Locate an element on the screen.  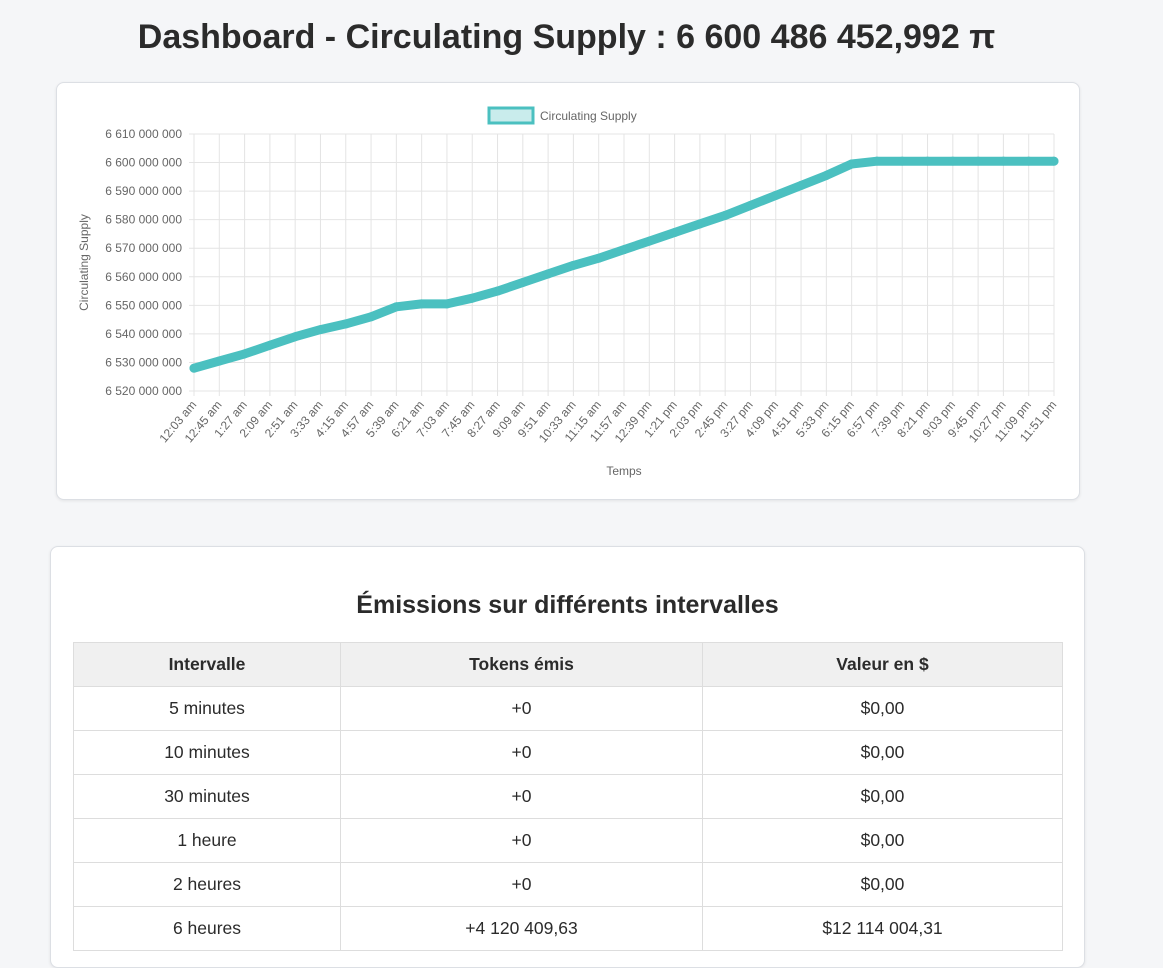
y-tick-label: 6 560 000 000 is located at coordinates (143, 277).